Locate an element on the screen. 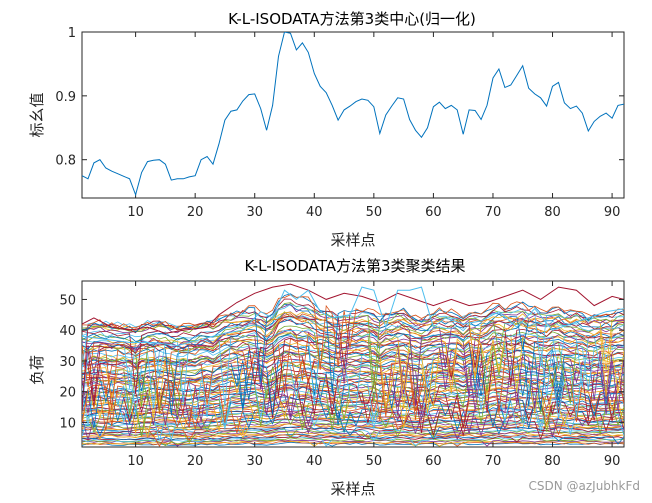 This screenshot has height=503, width=652. top-x-tick-label: 10 is located at coordinates (135, 212).